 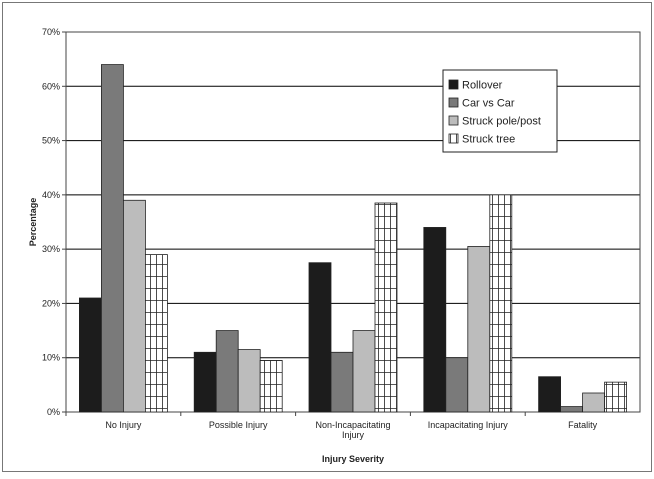 What do you see at coordinates (501, 122) in the screenshot?
I see `legend-label: Struck pole/post` at bounding box center [501, 122].